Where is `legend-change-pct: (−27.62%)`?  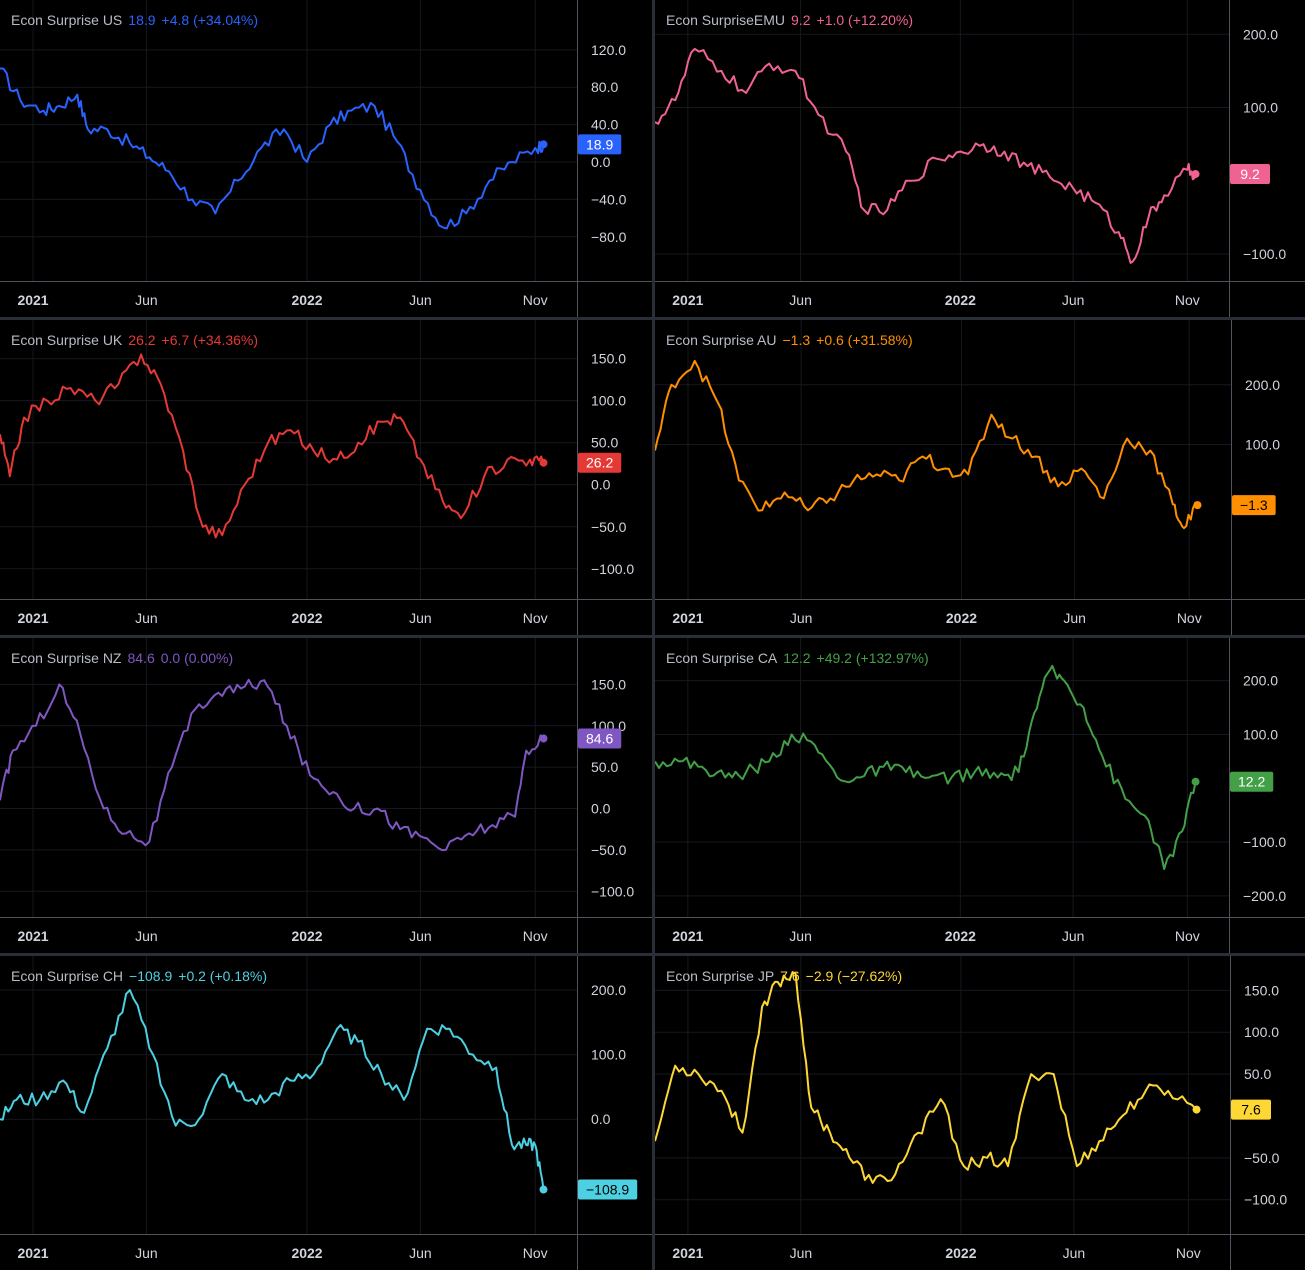
legend-change-pct: (−27.62%) is located at coordinates (870, 976).